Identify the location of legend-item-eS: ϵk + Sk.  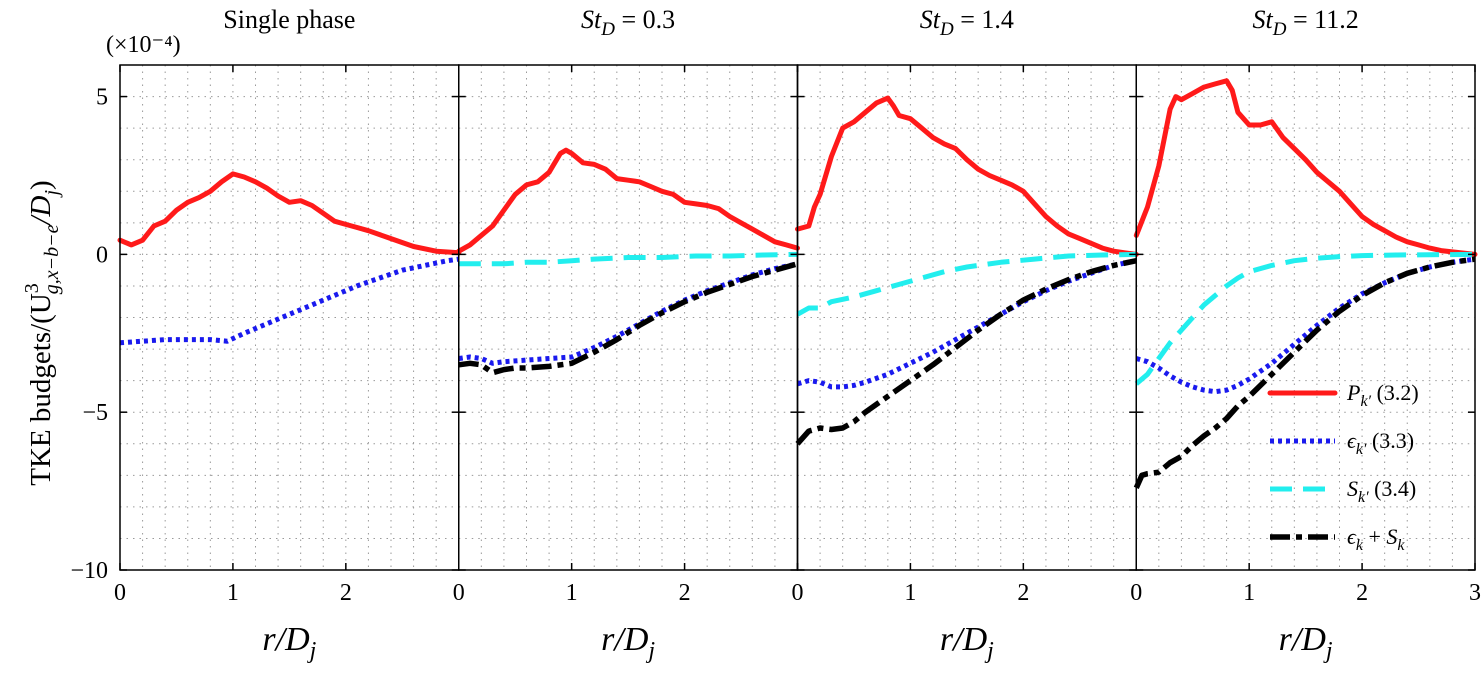
(1337, 539).